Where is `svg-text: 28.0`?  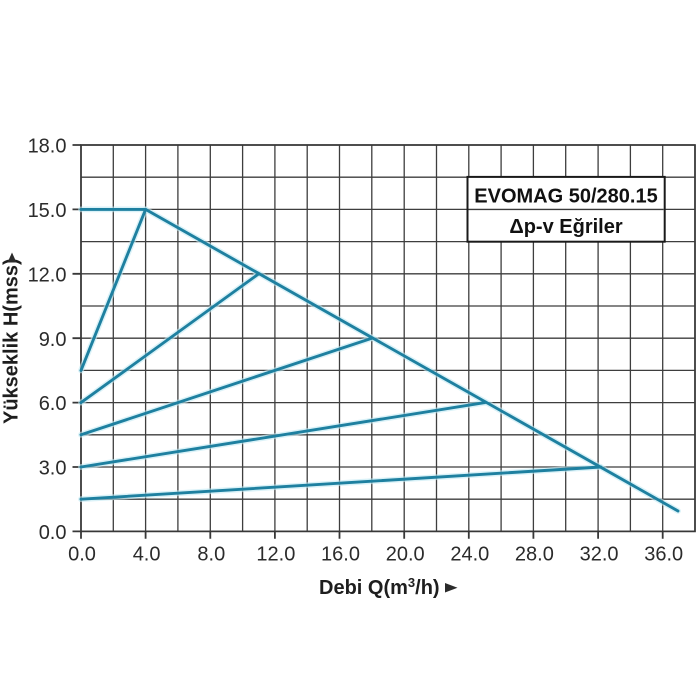 svg-text: 28.0 is located at coordinates (534, 554).